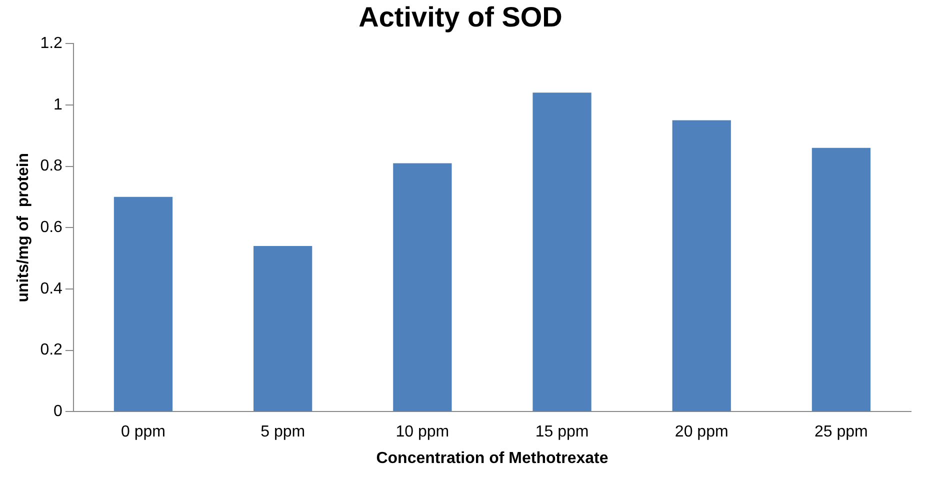 The image size is (931, 482). What do you see at coordinates (701, 432) in the screenshot?
I see `x-tick-label: 20 ppm` at bounding box center [701, 432].